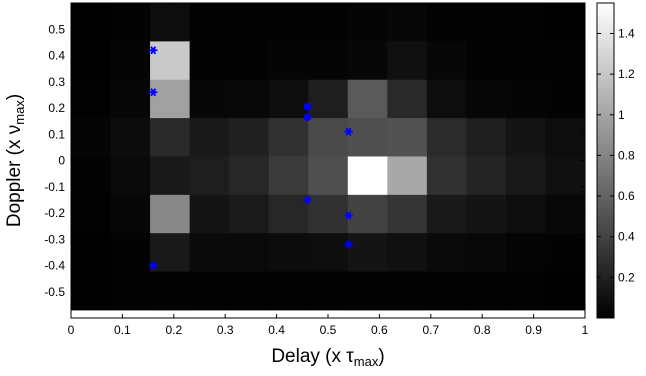 The height and width of the screenshot is (376, 646). What do you see at coordinates (56, 56) in the screenshot?
I see `y-tick-label: 0.4` at bounding box center [56, 56].